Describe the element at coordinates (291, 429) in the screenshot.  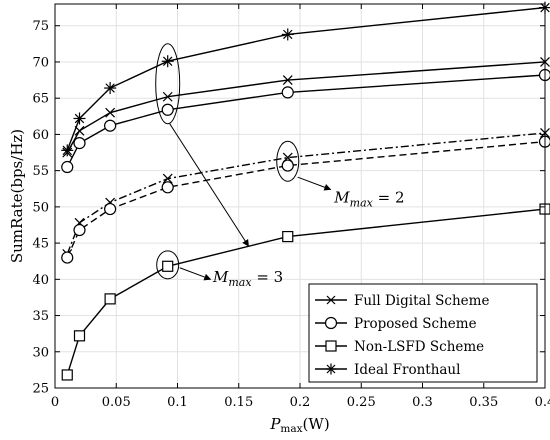
I see `x-axis-label-sub: max` at that location.